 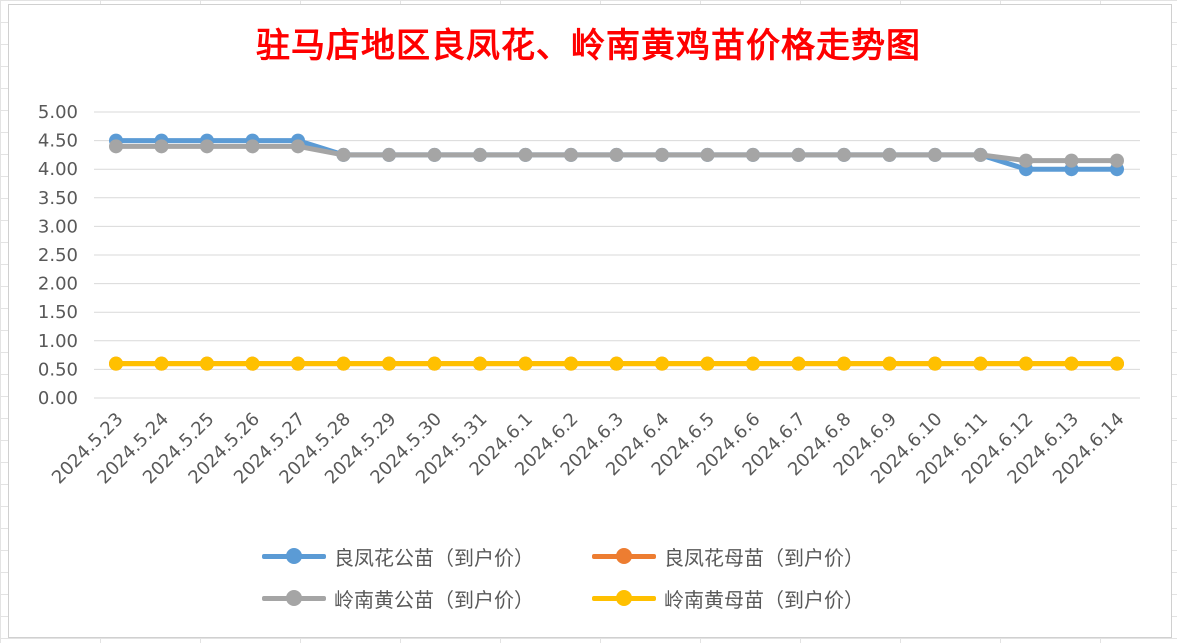 What do you see at coordinates (58, 141) in the screenshot?
I see `y-tick-label: 4.50` at bounding box center [58, 141].